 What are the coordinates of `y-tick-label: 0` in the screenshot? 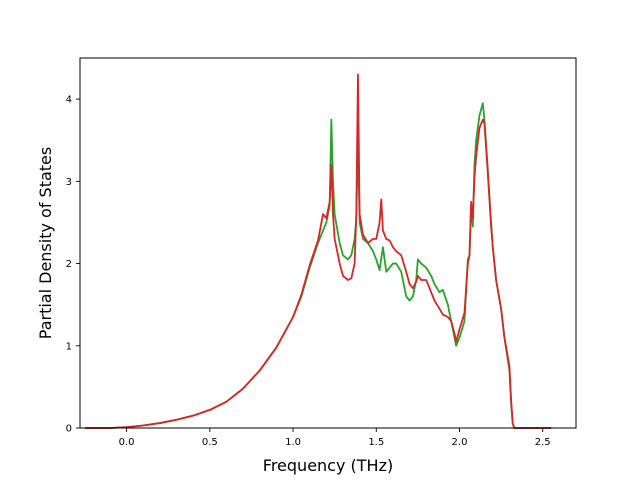 It's located at (69, 429).